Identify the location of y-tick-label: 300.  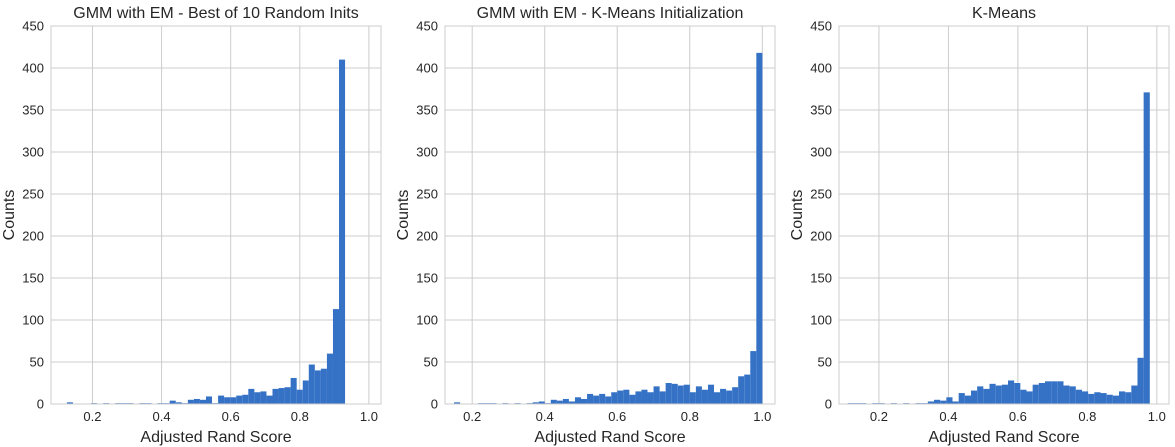
(821, 152).